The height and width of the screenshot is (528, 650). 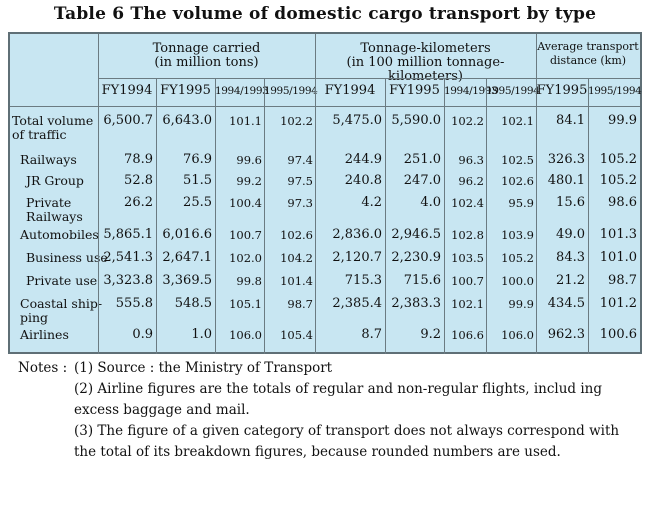 What do you see at coordinates (371, 334) in the screenshot?
I see `table-cell: 8.7` at bounding box center [371, 334].